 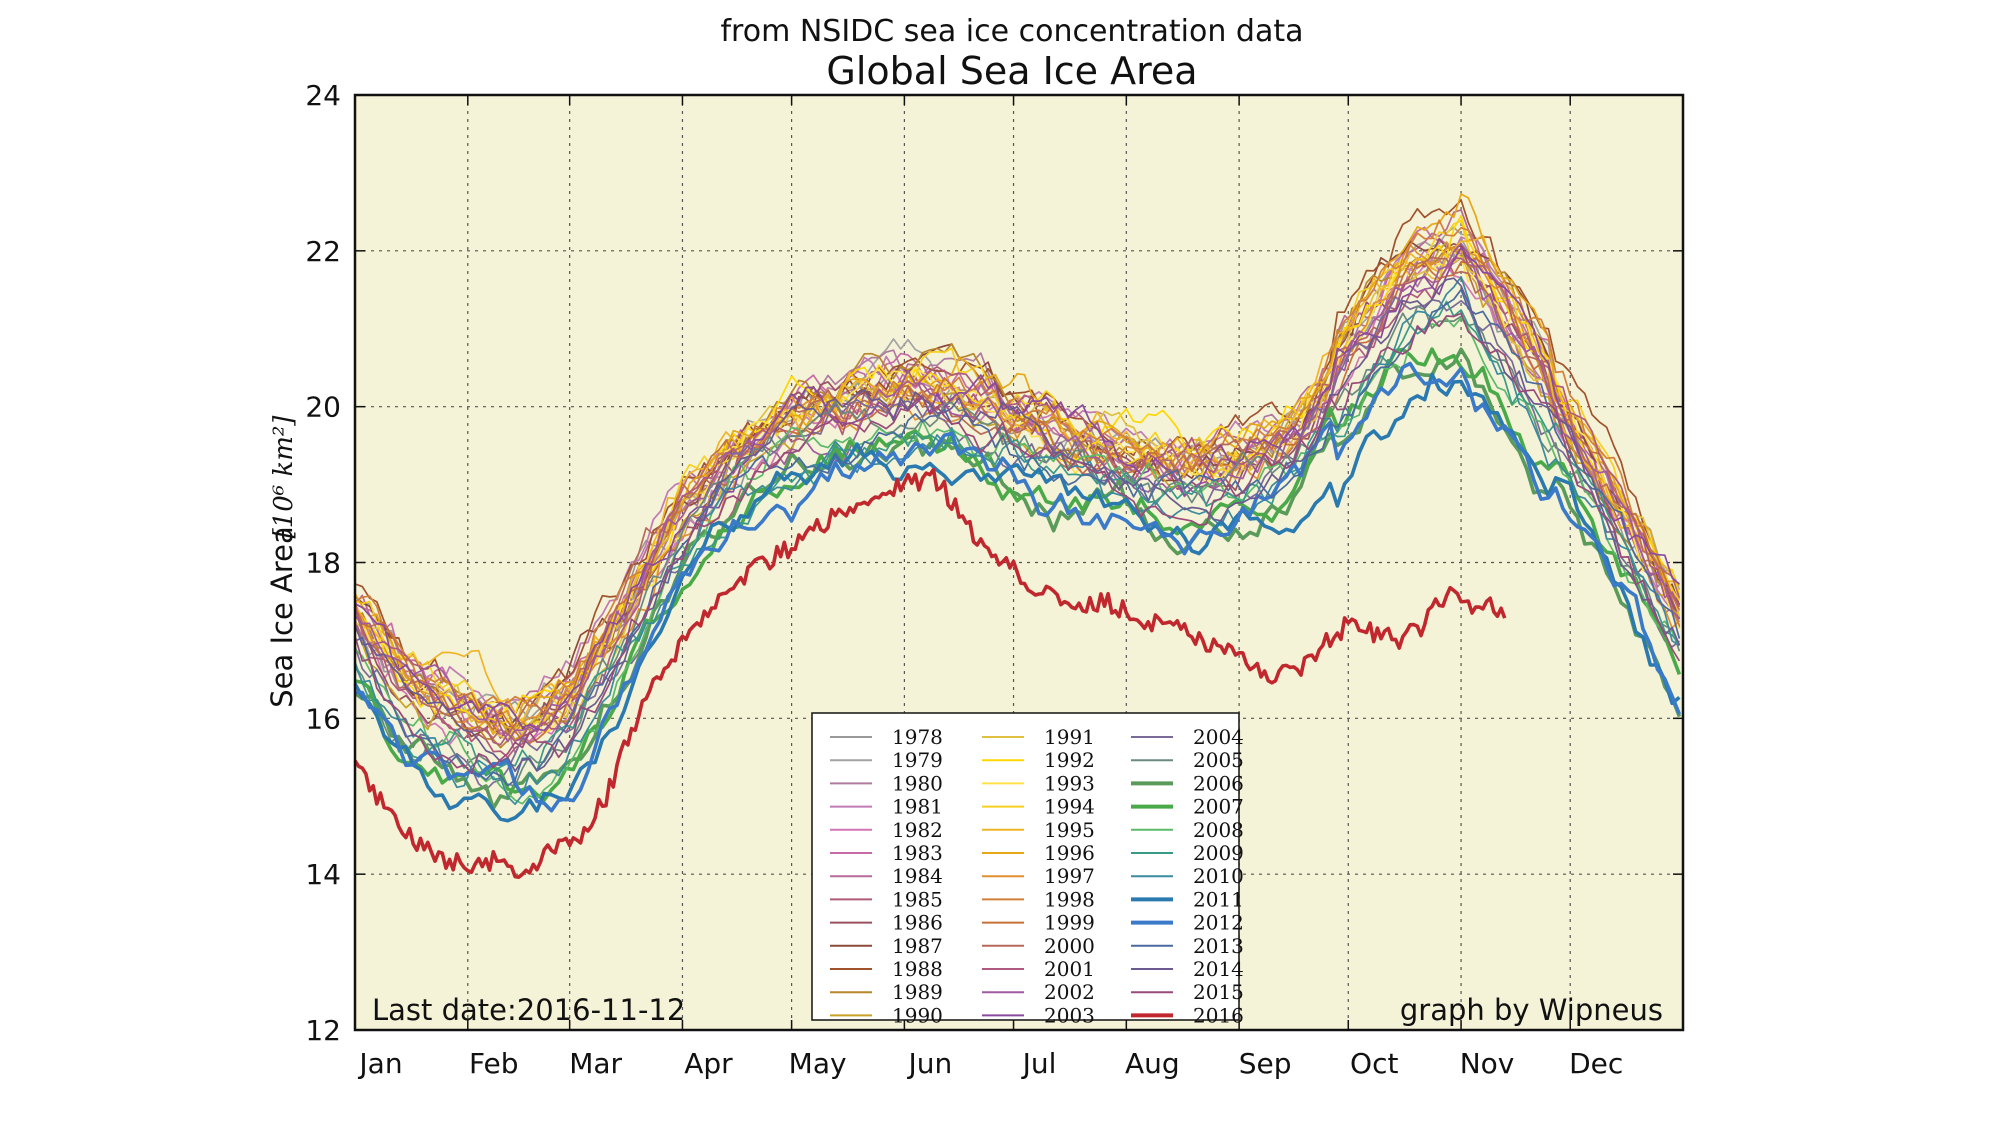 I want to click on legend-label: 2001, so click(x=1069, y=969).